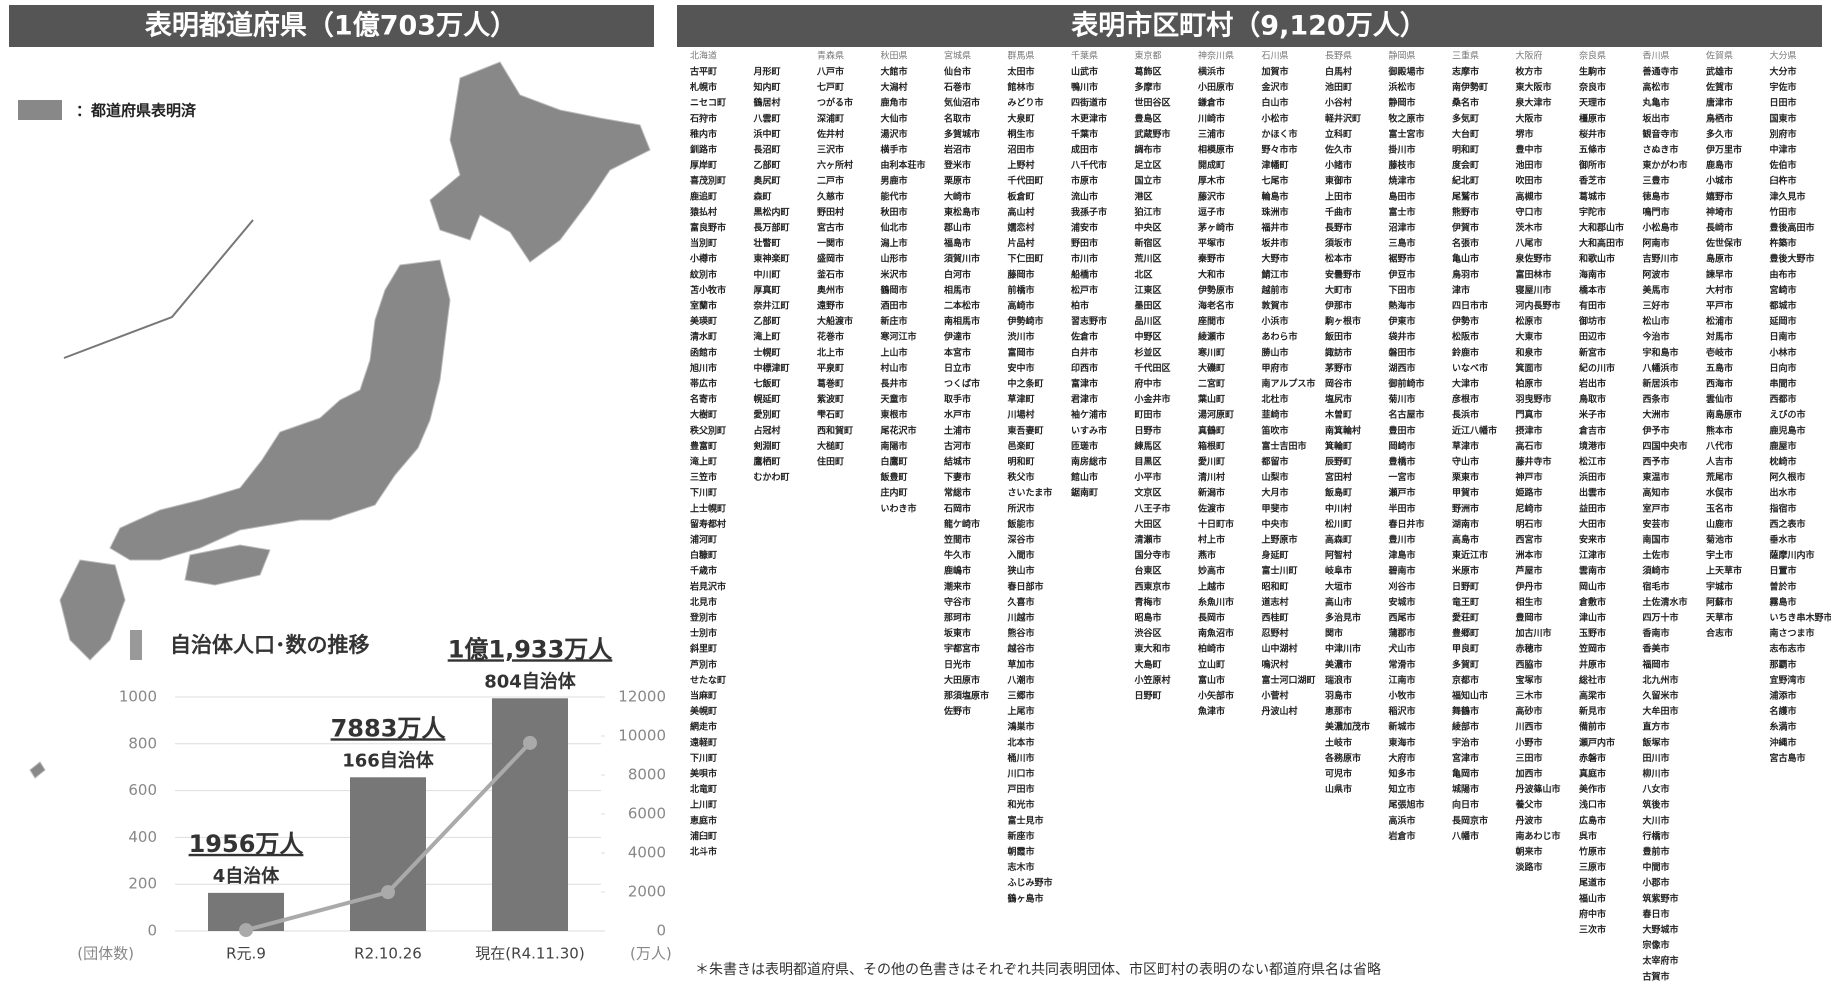 The width and height of the screenshot is (1831, 996). What do you see at coordinates (1338, 493) in the screenshot?
I see `municipality: 飯島町` at bounding box center [1338, 493].